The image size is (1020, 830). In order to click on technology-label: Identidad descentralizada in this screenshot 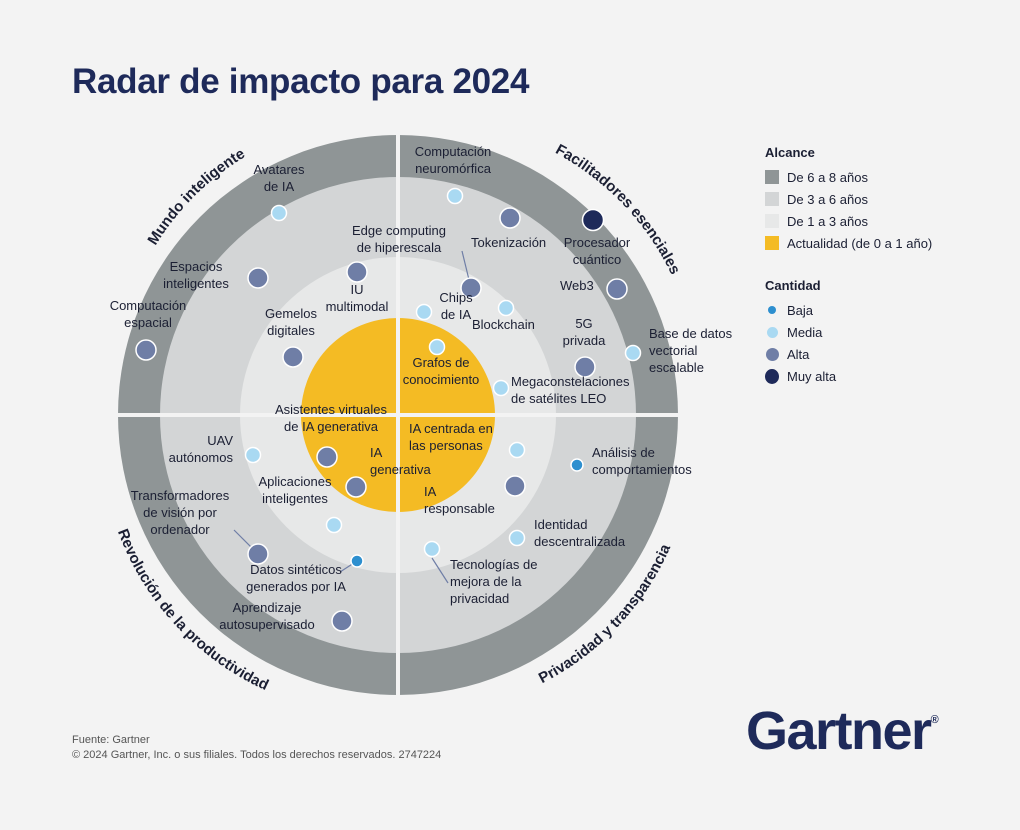, I will do `click(580, 533)`.